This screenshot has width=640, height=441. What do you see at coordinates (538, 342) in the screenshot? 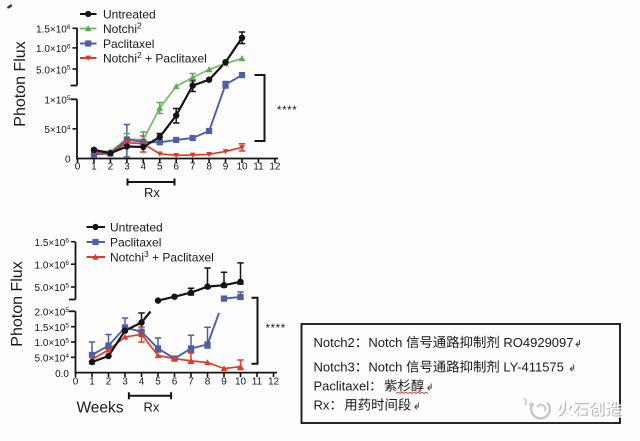
I see `svg-text: RO4929097` at bounding box center [538, 342].